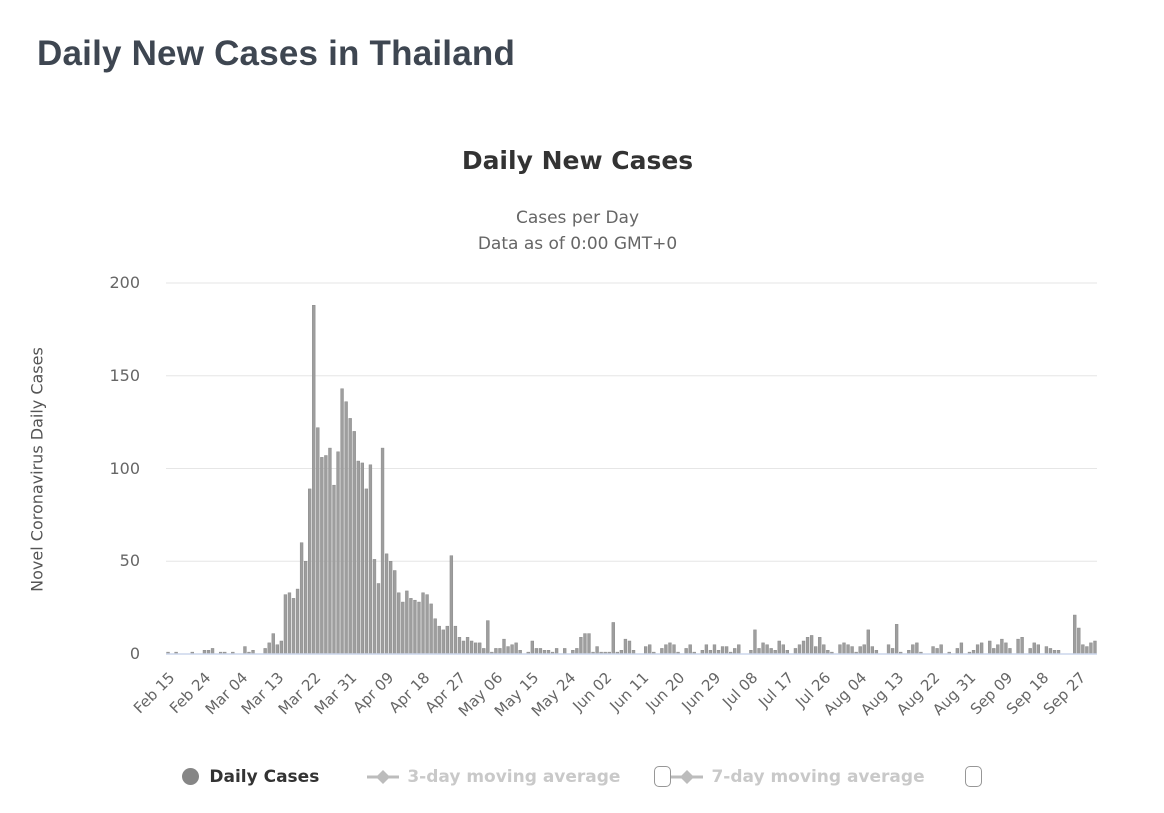 This screenshot has height=813, width=1164. What do you see at coordinates (577, 244) in the screenshot?
I see `chart-subtitle-line2: Data as of 0:00 GMT+0` at bounding box center [577, 244].